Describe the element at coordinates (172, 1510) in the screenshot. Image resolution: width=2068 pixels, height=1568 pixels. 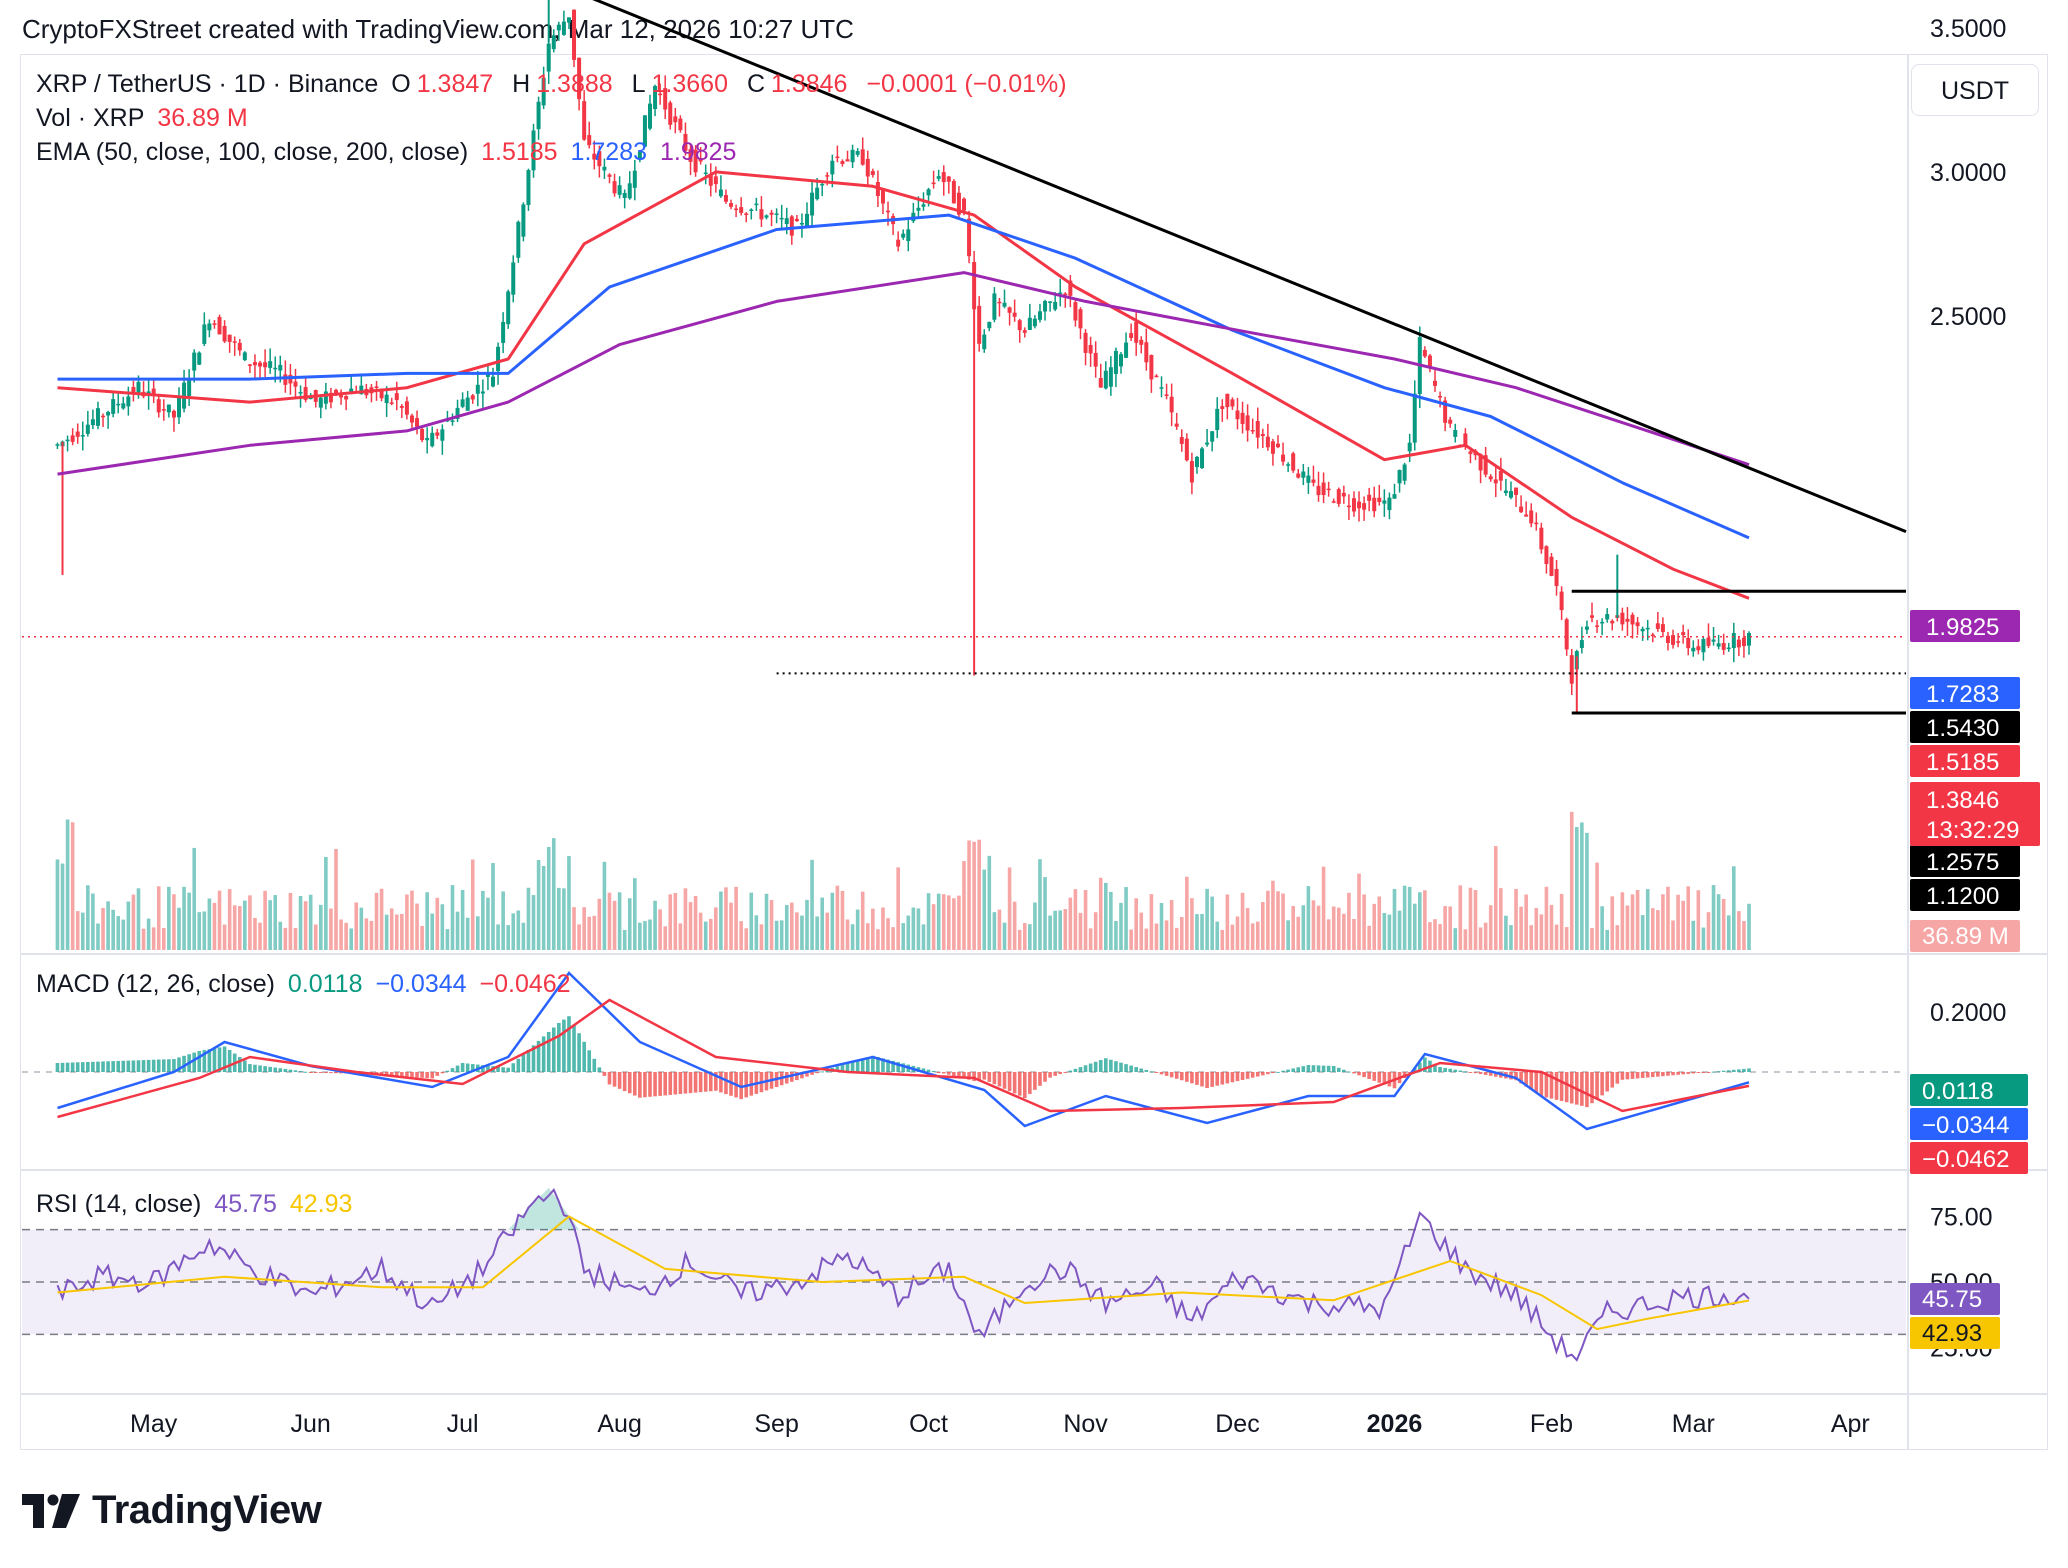
I see `tradingview-logo: TradingView` at that location.